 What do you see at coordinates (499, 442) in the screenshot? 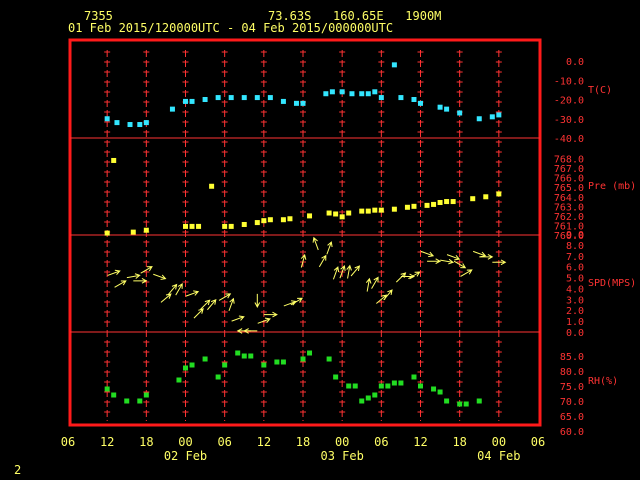
I see `x-tick-label: 00` at bounding box center [499, 442].